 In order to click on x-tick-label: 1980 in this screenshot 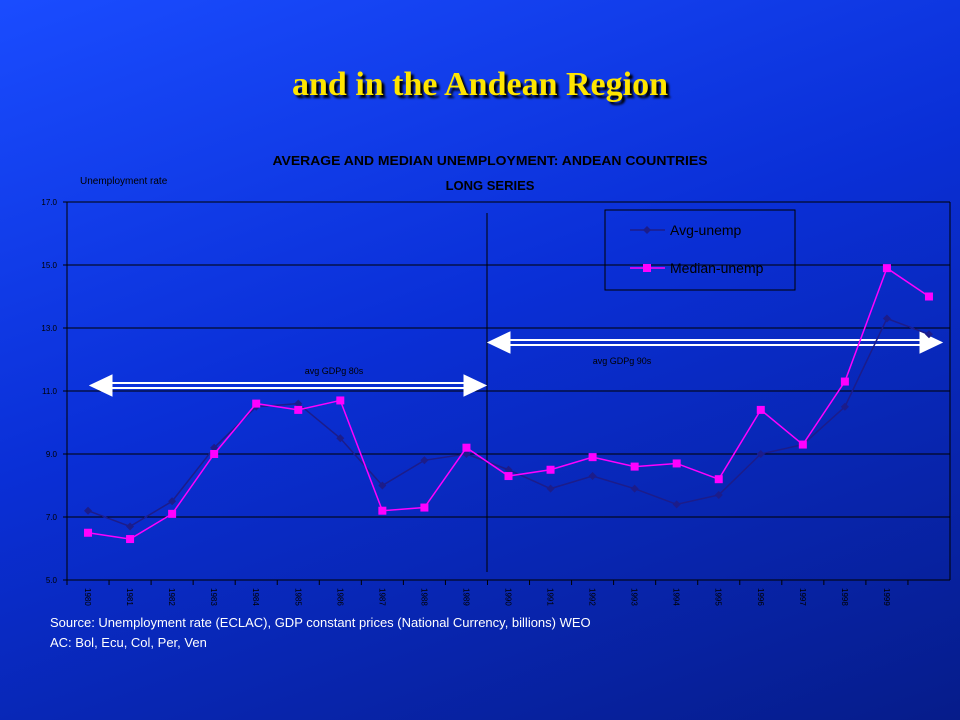, I will do `click(87, 597)`.